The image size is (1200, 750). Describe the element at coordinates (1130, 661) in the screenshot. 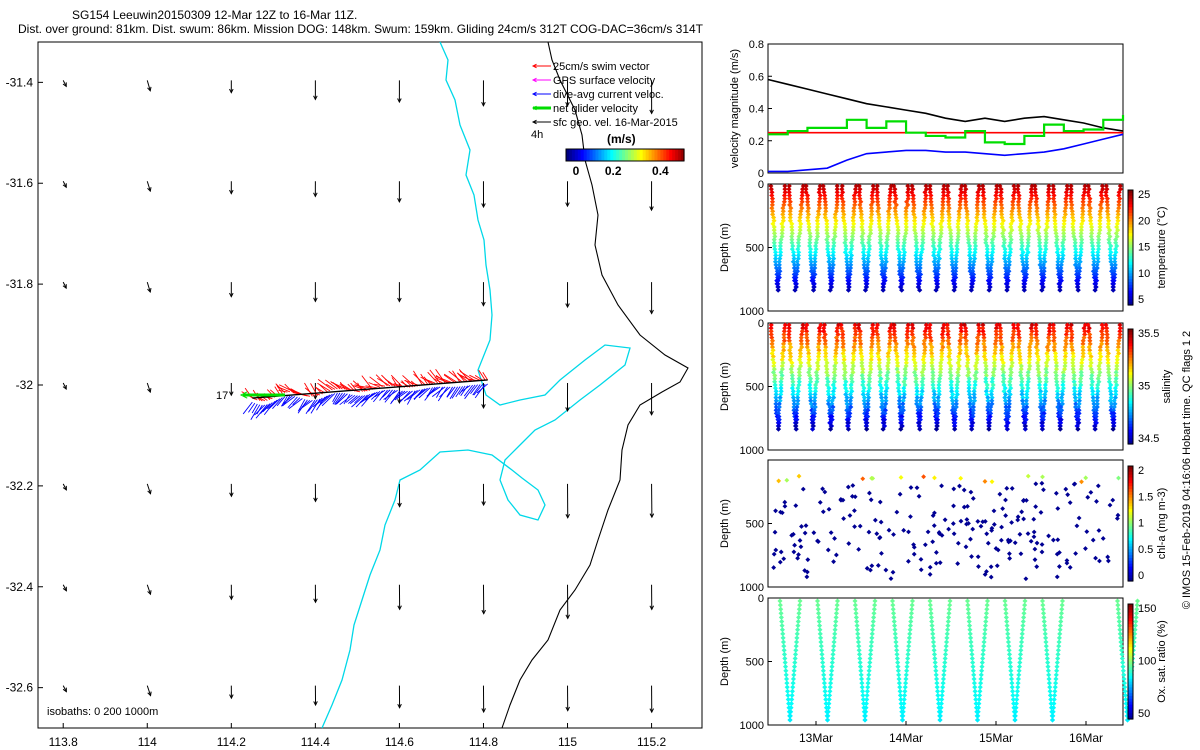

I see `profile-colorbar-frame` at that location.